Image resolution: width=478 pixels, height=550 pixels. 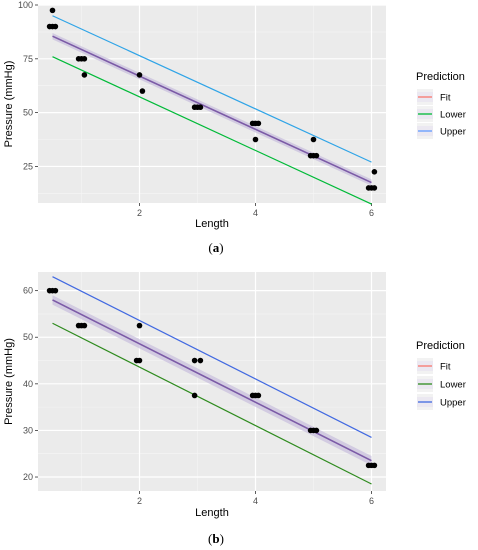 What do you see at coordinates (28, 59) in the screenshot?
I see `y-tick-label: 75` at bounding box center [28, 59].